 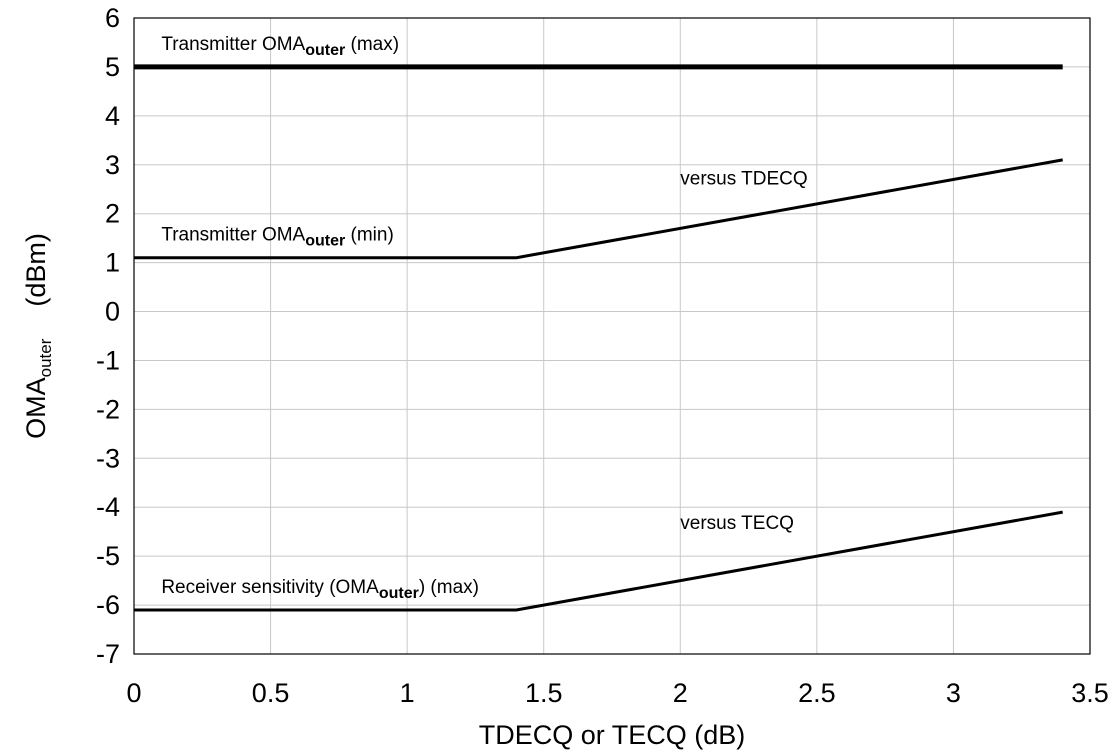 What do you see at coordinates (112, 18) in the screenshot?
I see `y-tick-label: 6` at bounding box center [112, 18].